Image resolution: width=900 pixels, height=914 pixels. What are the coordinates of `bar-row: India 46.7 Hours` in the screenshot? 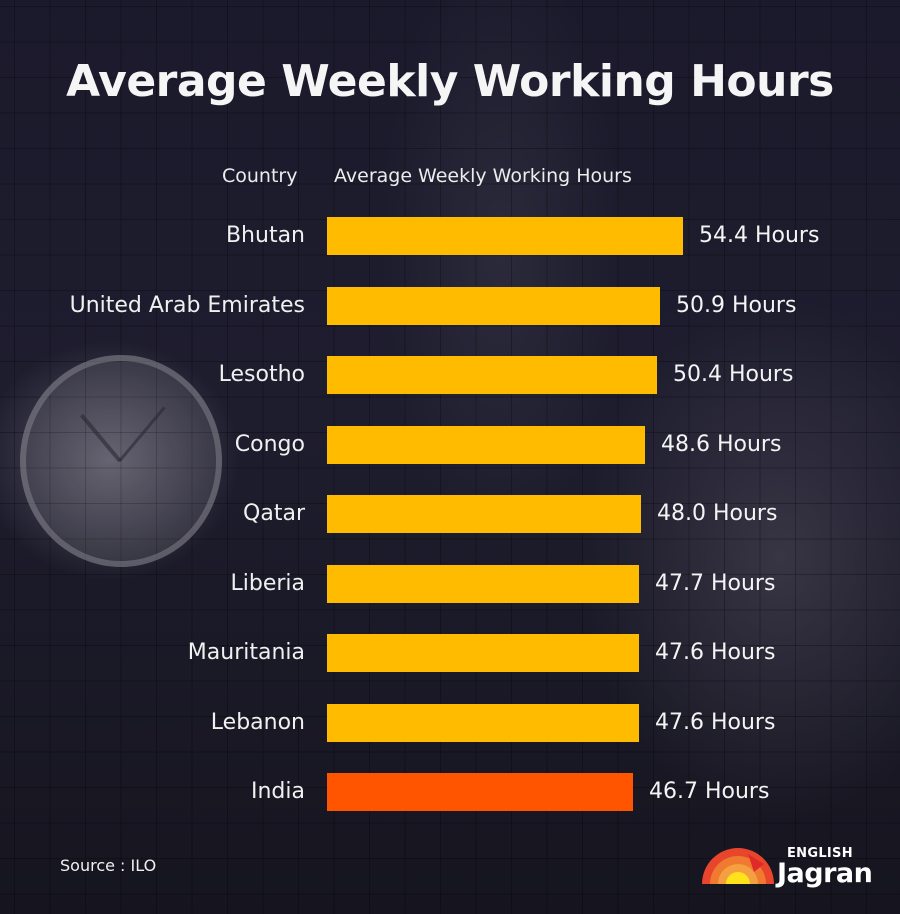 It's located at (450, 792).